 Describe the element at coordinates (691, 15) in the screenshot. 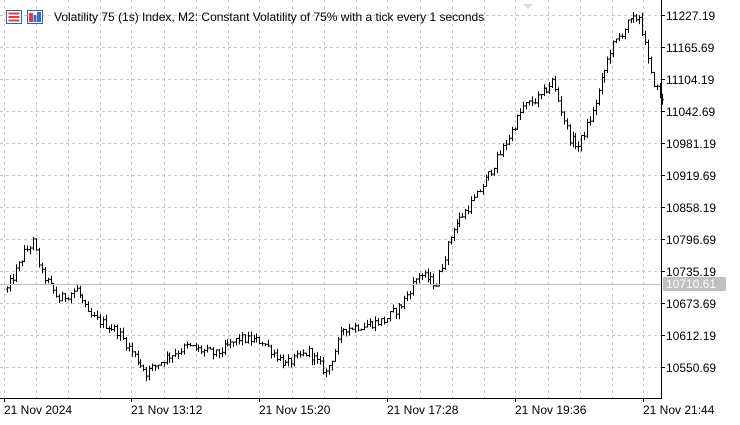

I see `price-tick-label: 11227.19` at that location.